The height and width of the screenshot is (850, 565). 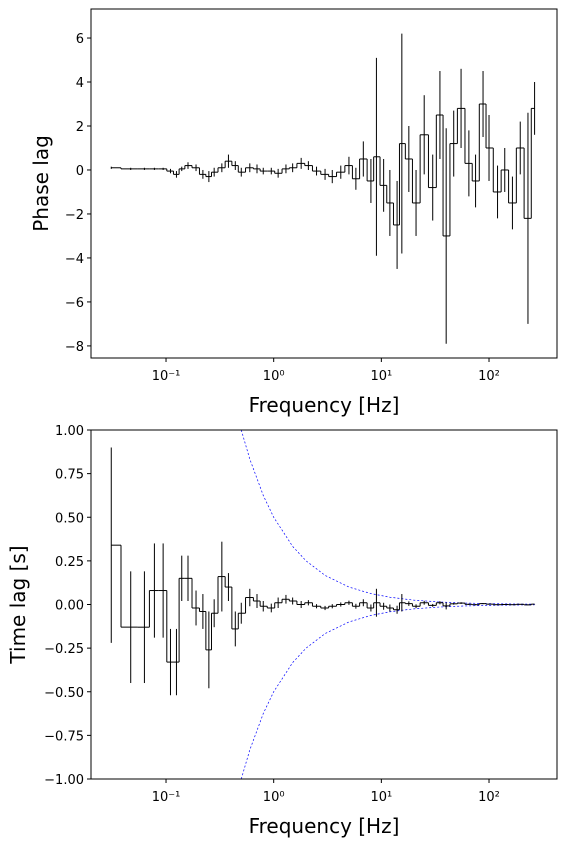 I want to click on y-tick-label: −0.25, so click(x=64, y=649).